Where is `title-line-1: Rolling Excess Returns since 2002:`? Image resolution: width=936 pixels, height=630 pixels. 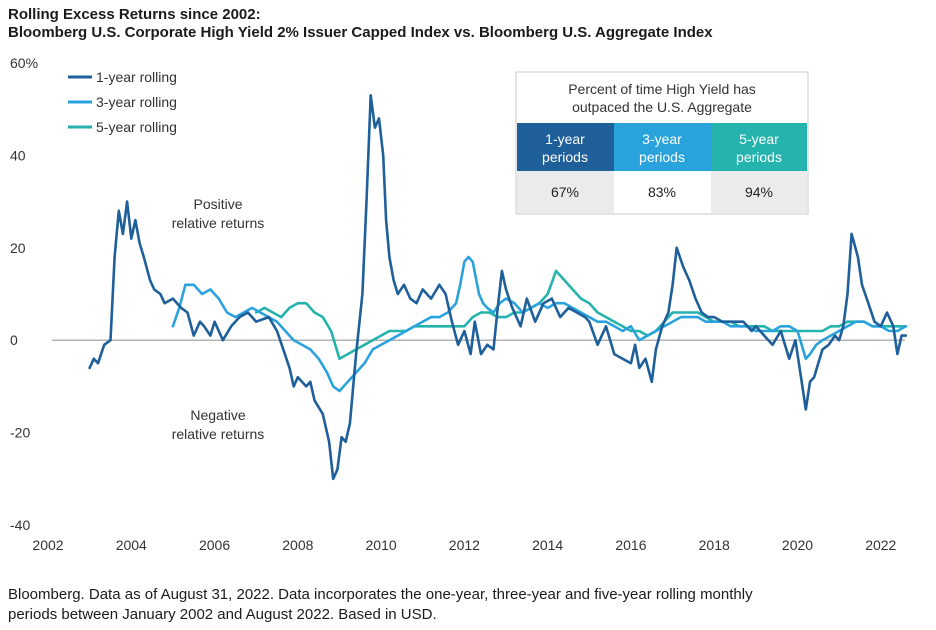
title-line-1: Rolling Excess Returns since 2002: is located at coordinates (134, 14).